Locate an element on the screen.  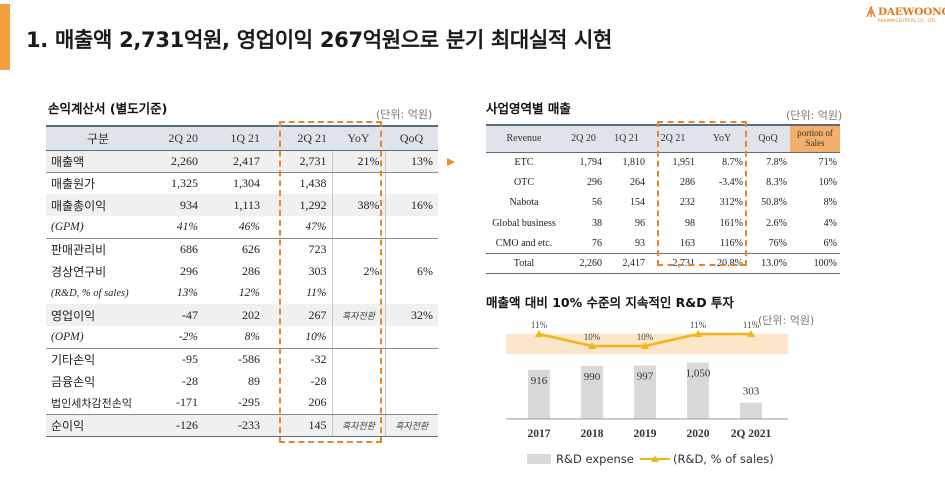
row-label: 경상연구비 is located at coordinates (79, 271).